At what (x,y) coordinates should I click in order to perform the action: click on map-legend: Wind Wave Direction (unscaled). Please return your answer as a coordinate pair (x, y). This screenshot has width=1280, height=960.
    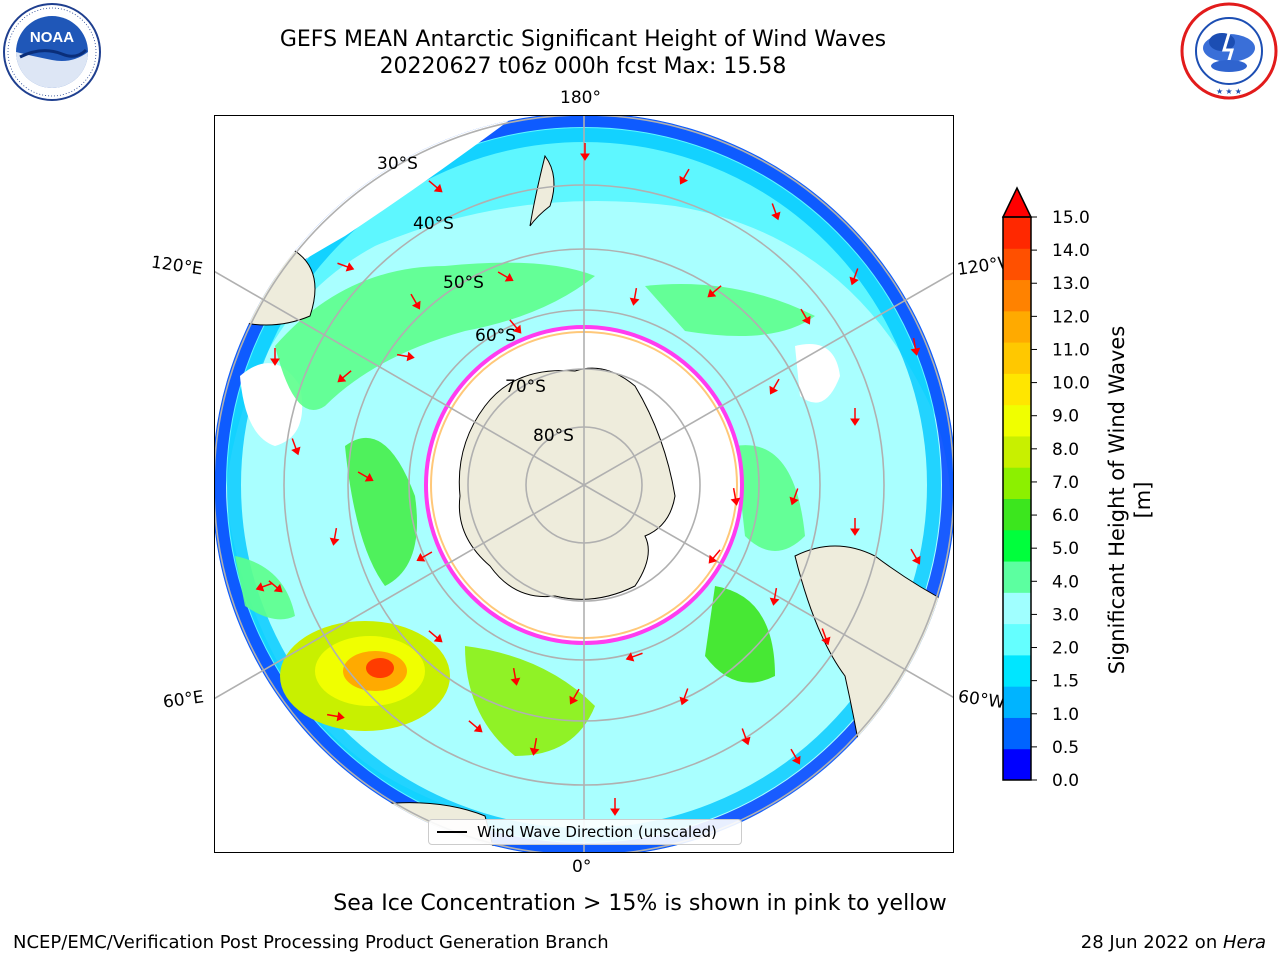
    Looking at the image, I should click on (585, 832).